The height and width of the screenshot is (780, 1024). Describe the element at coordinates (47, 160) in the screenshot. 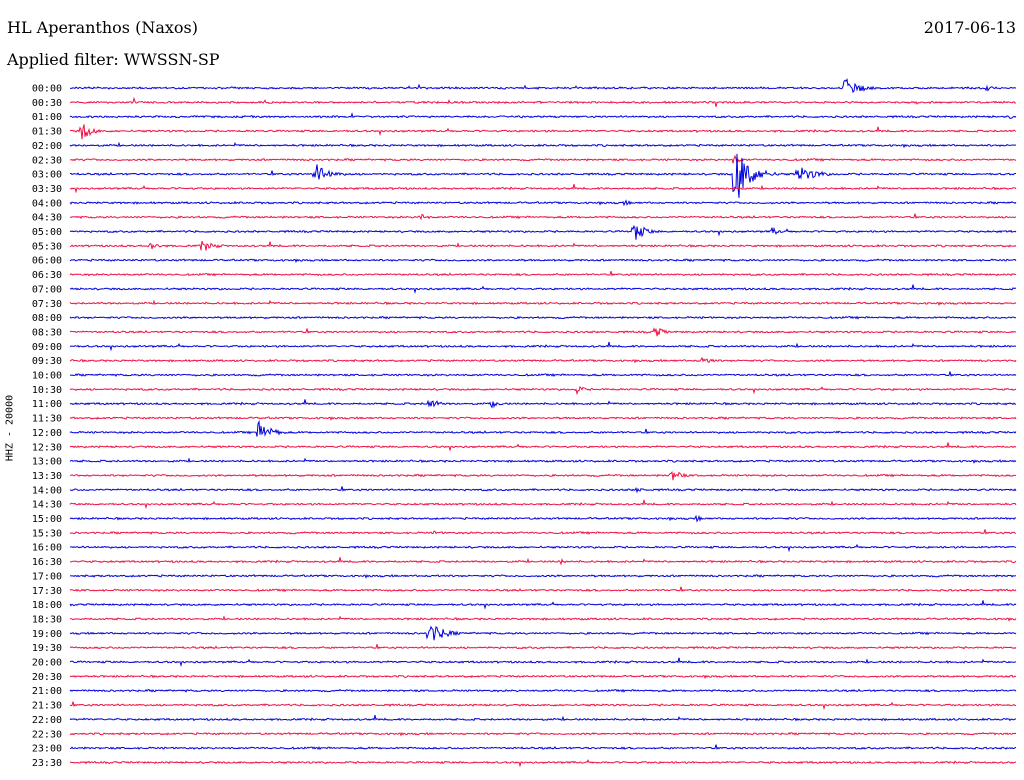

I see `row-label: 02:30` at that location.